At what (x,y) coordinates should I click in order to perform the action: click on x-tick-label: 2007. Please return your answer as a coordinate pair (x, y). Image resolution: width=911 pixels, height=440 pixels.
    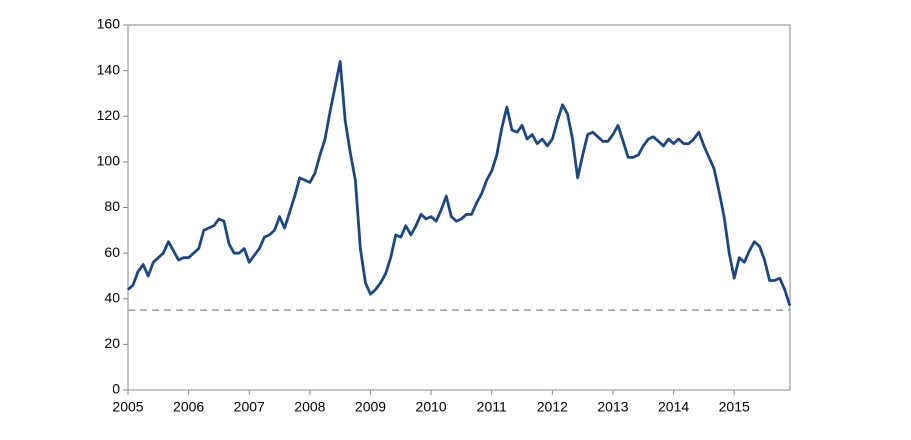
    Looking at the image, I should click on (249, 407).